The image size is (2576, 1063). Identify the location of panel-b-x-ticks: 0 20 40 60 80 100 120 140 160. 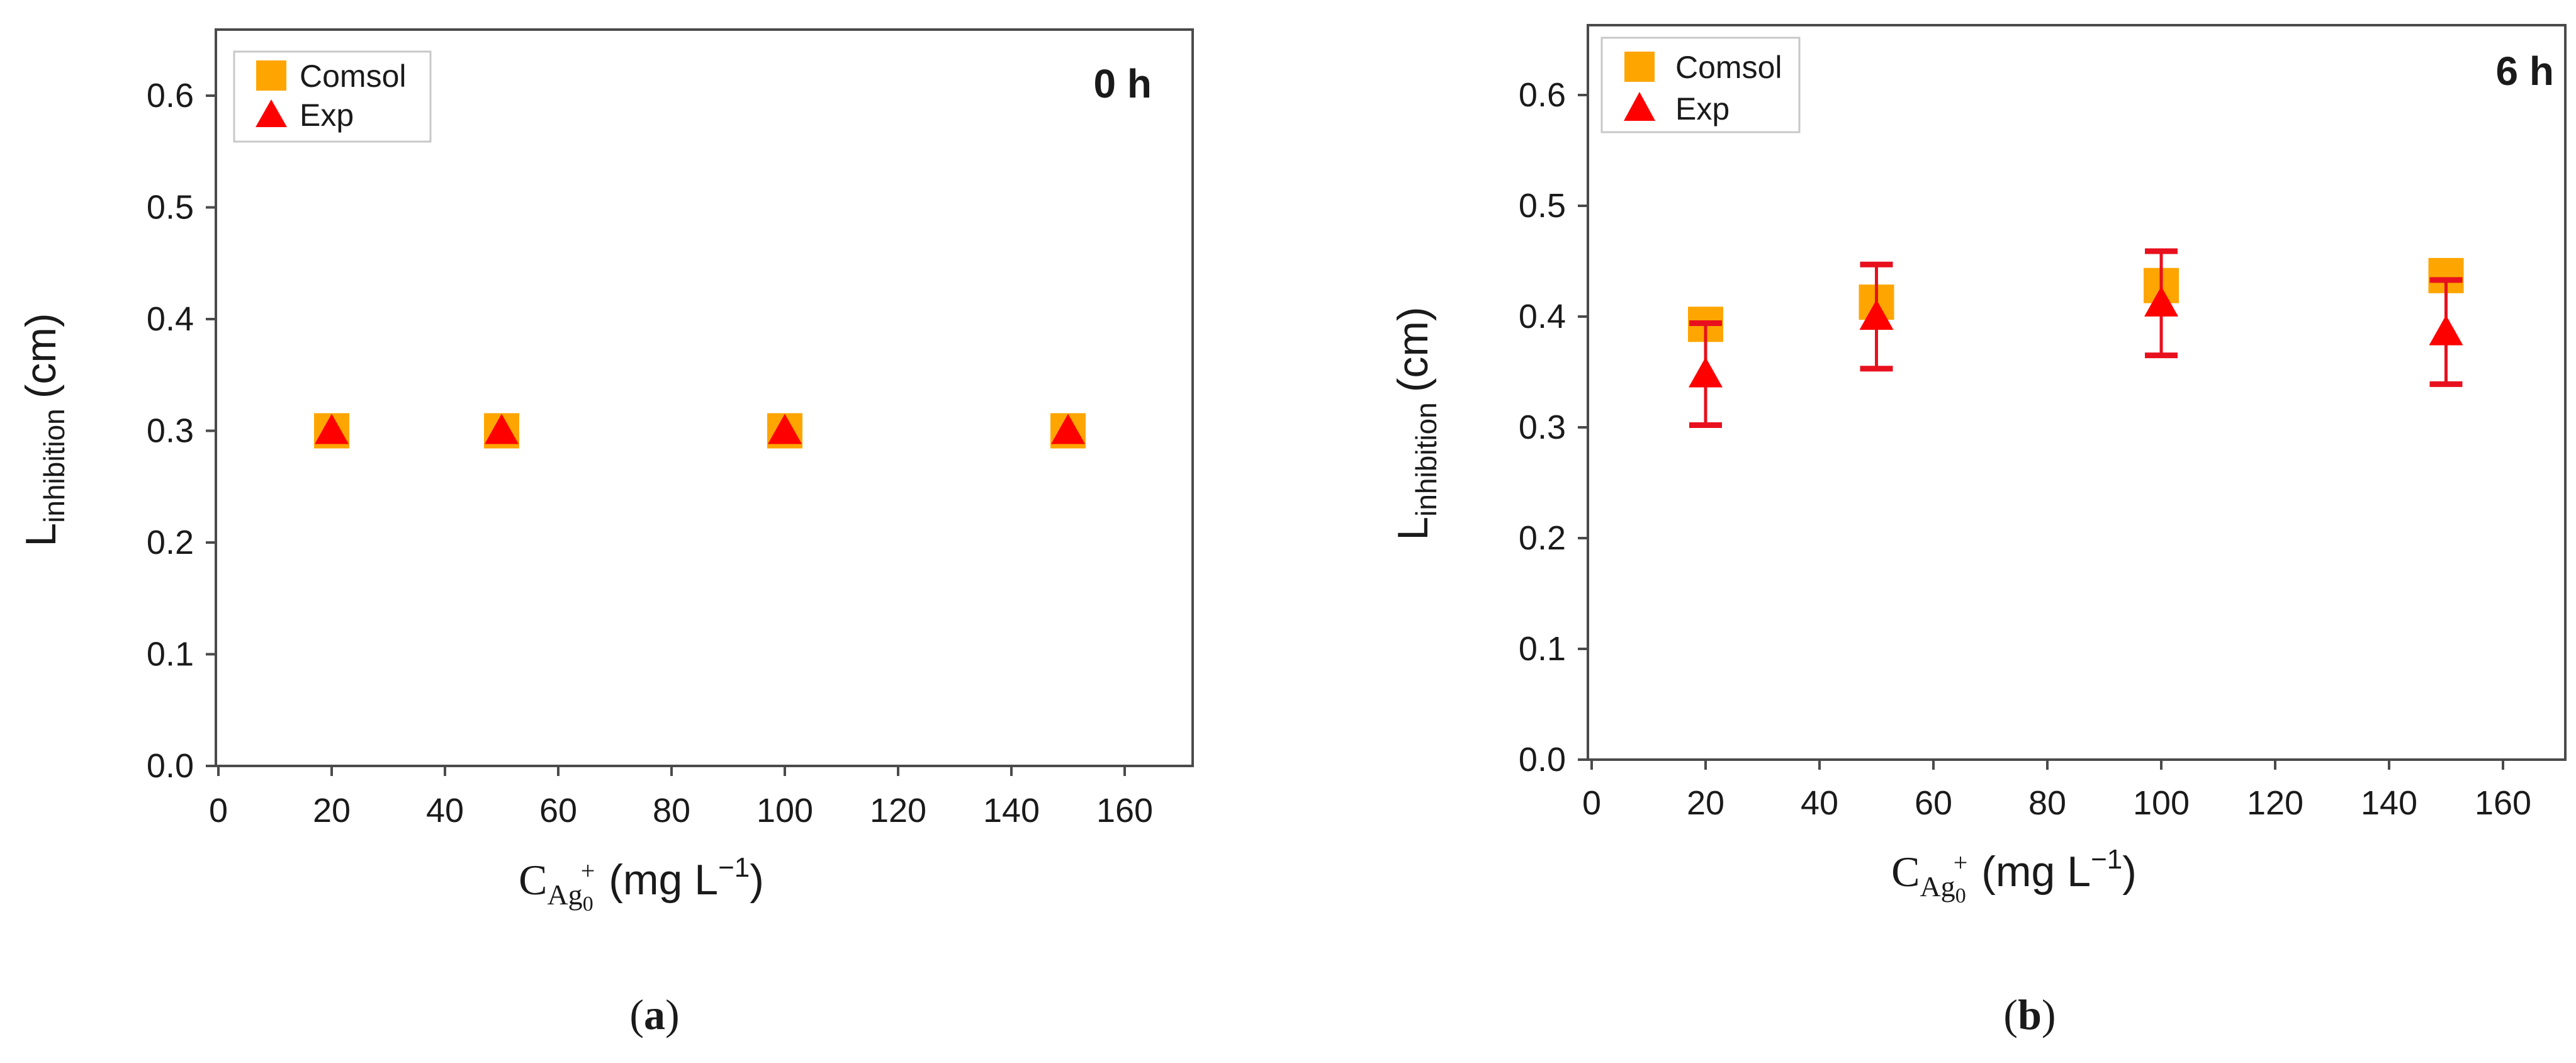
(2056, 791).